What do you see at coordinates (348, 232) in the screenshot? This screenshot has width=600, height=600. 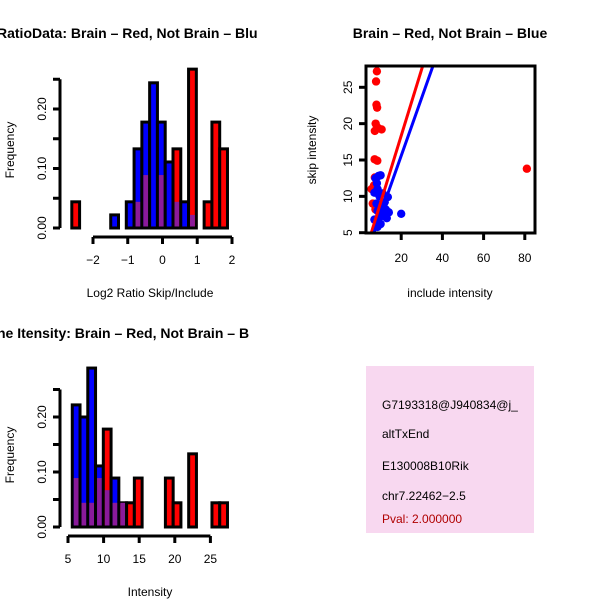 I see `scatter-y-tick-label: 5` at bounding box center [348, 232].